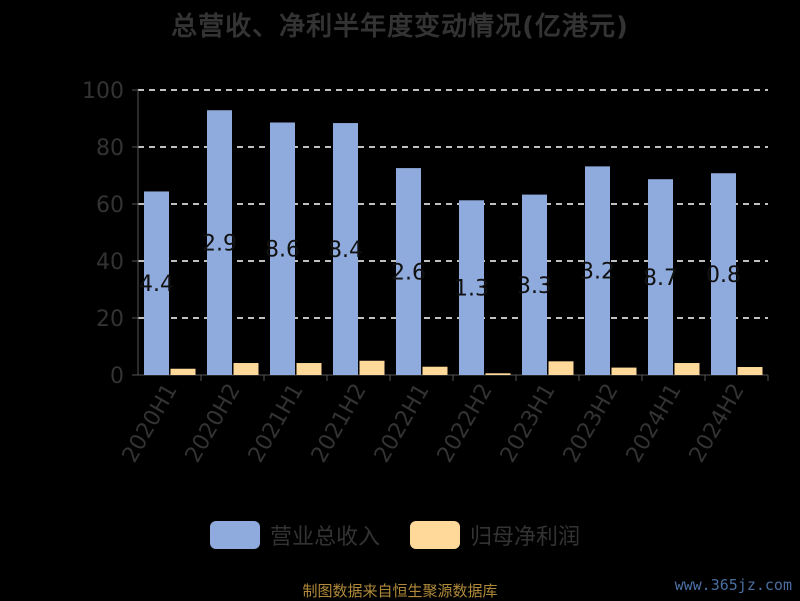  I want to click on legend-item-revenue: 营业总收入, so click(295, 535).